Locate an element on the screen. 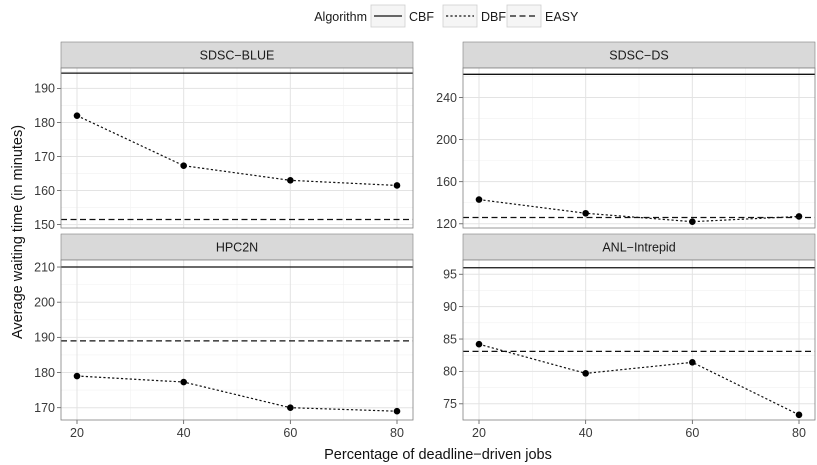 The height and width of the screenshot is (465, 817). panel-title: SDSC−BLUE is located at coordinates (237, 56).